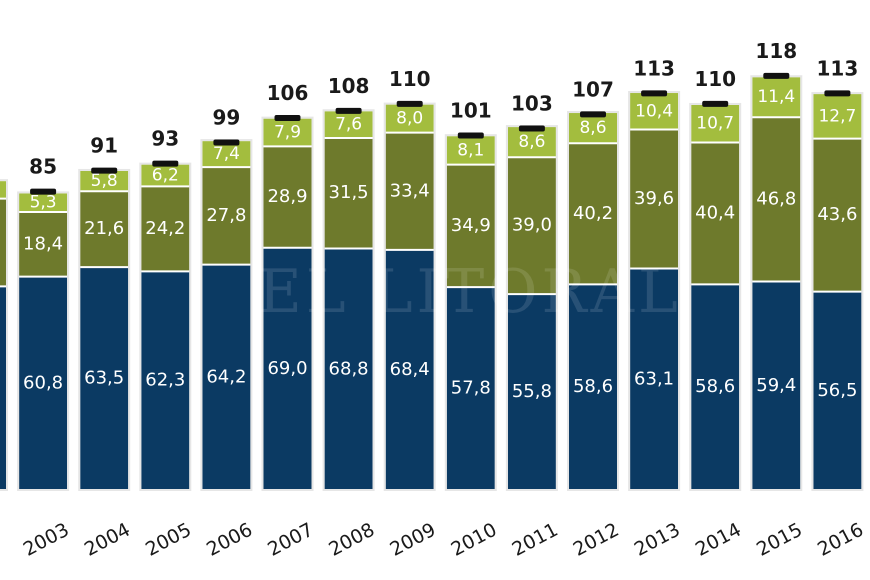  Describe the element at coordinates (593, 128) in the screenshot. I see `bar-segment-top-2012` at that location.